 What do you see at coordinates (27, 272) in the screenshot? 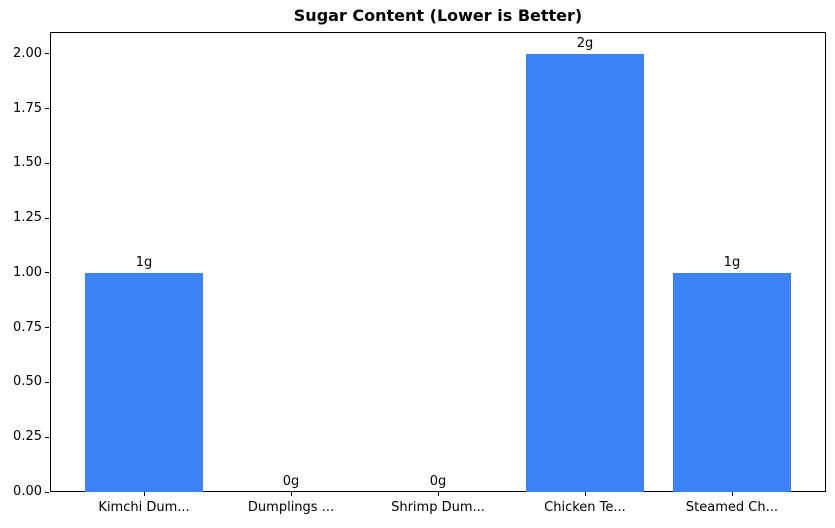
I see `y-tick-label: 1.00` at bounding box center [27, 272].